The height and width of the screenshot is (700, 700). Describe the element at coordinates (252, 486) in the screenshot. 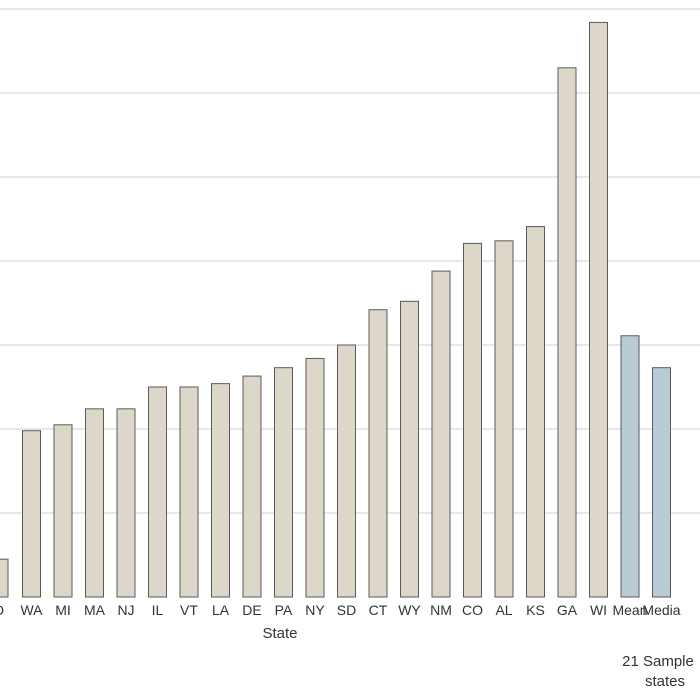

I see `bar-de` at that location.